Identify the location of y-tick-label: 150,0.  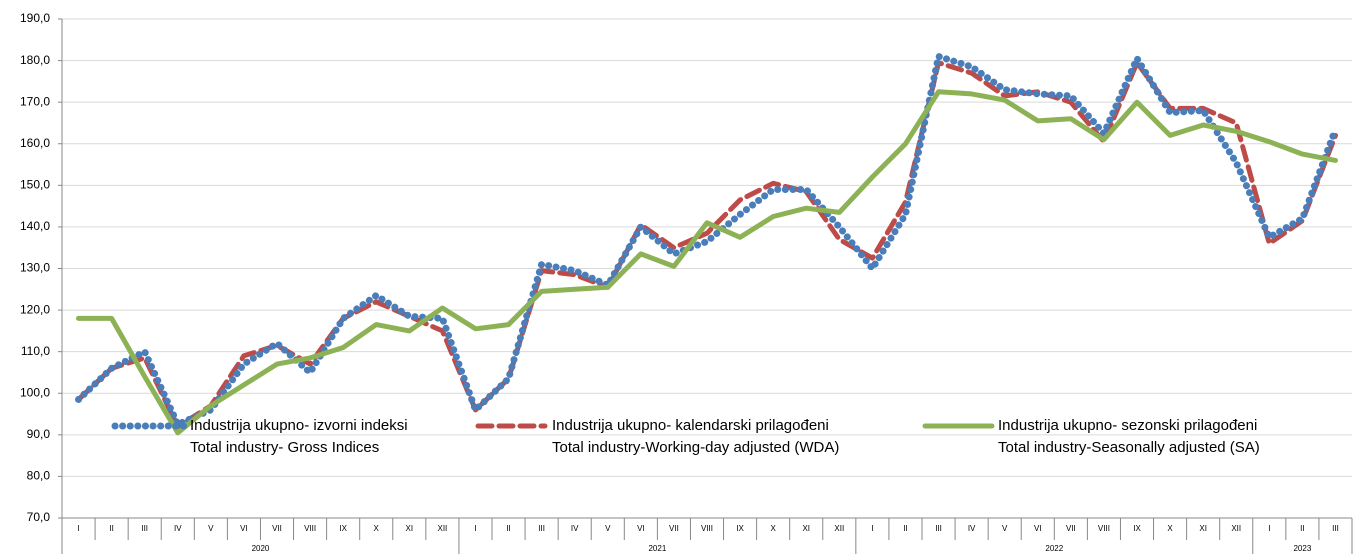
(35, 185).